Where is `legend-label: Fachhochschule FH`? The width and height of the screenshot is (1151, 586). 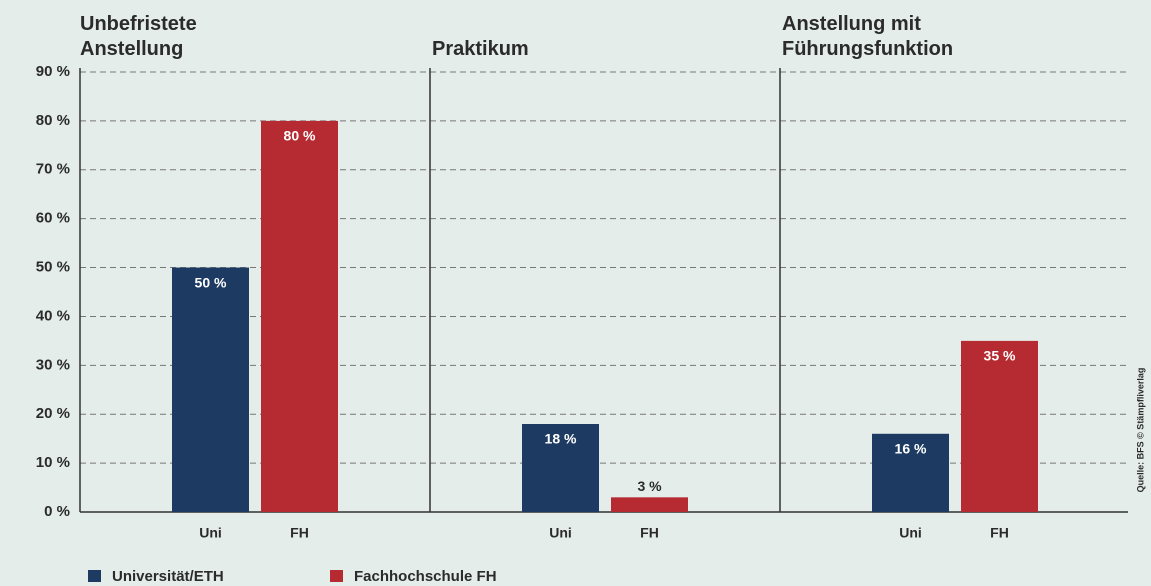
legend-label: Fachhochschule FH is located at coordinates (425, 576).